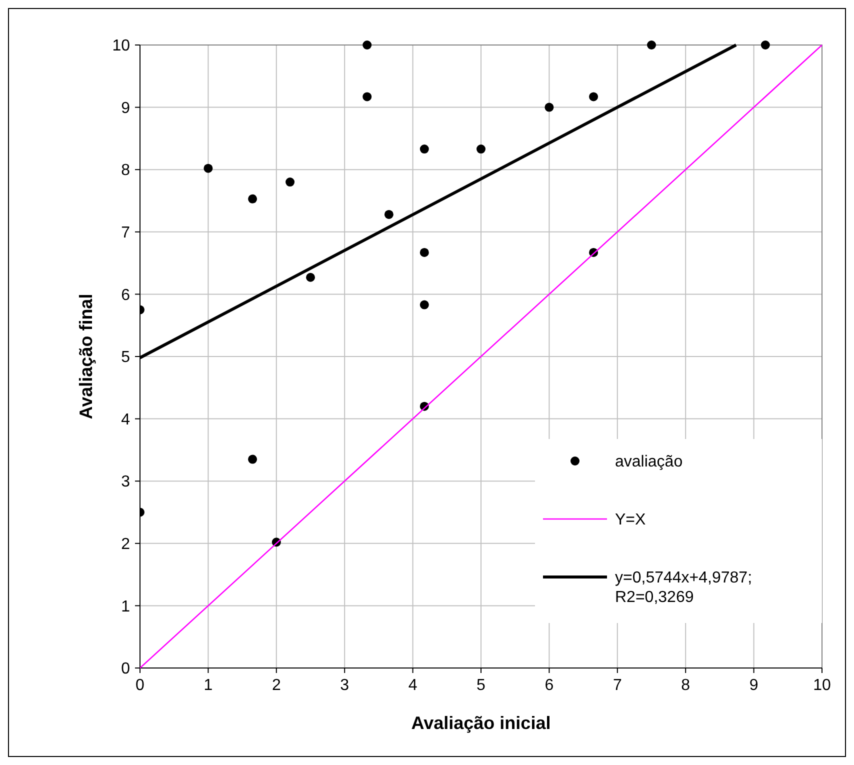  Describe the element at coordinates (617, 685) in the screenshot. I see `x-tick-label: 7` at that location.